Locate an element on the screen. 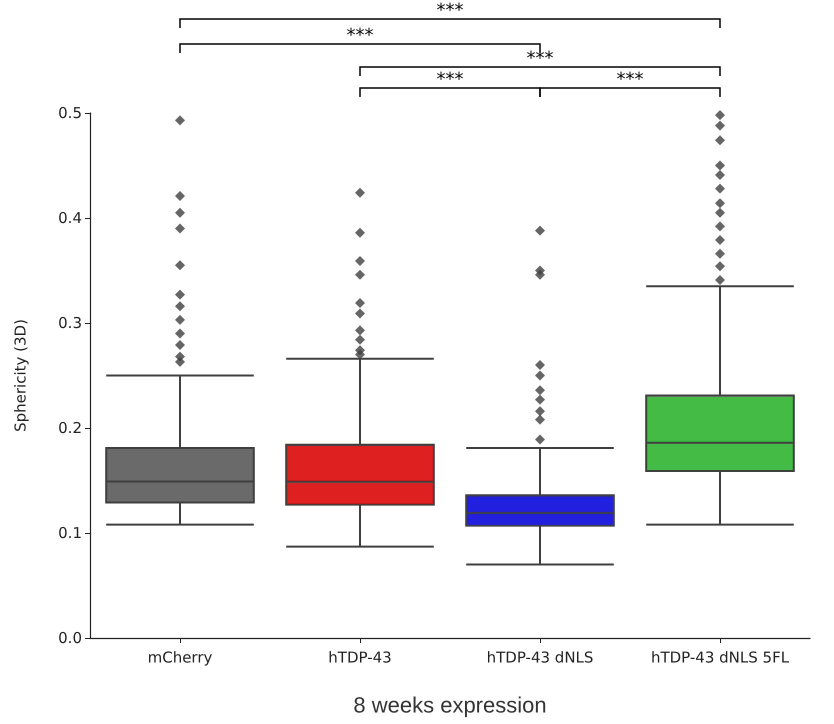 This screenshot has height=724, width=834. x-axis-title: 8 weeks expression is located at coordinates (450, 705).